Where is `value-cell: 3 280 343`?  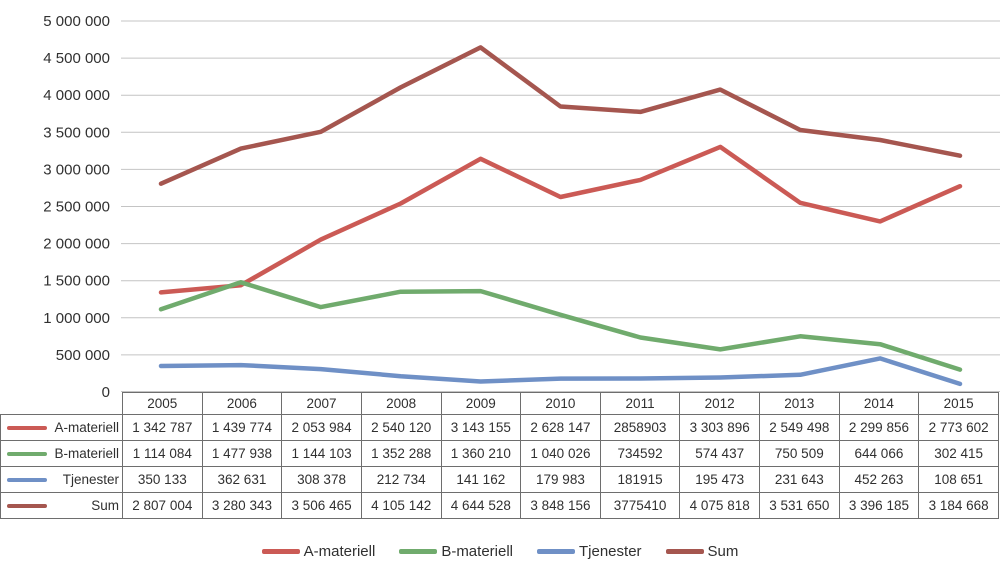
value-cell: 3 280 343 is located at coordinates (242, 505).